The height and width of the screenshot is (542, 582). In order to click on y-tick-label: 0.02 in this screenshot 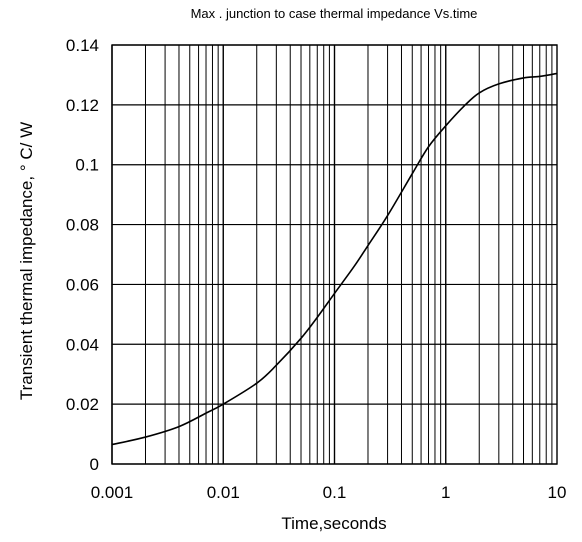, I will do `click(82, 404)`.